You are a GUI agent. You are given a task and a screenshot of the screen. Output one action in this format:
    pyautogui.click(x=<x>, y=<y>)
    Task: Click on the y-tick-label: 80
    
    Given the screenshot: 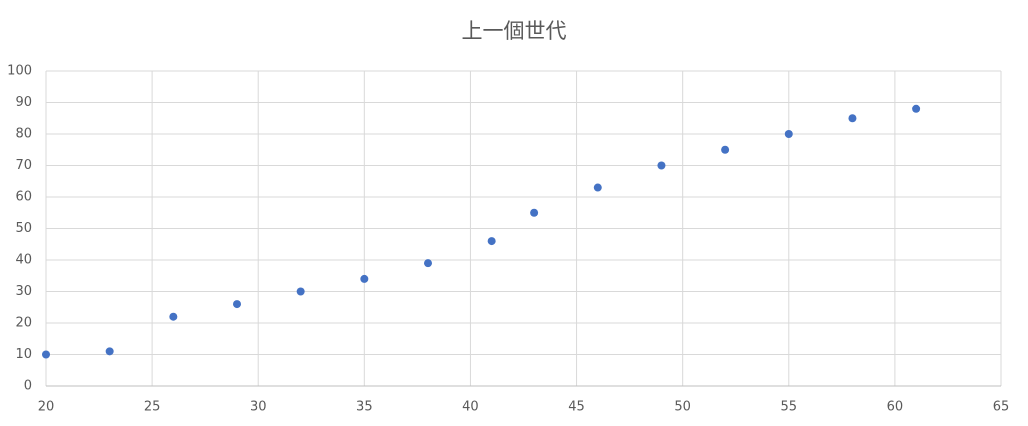 What is the action you would take?
    pyautogui.click(x=23, y=134)
    